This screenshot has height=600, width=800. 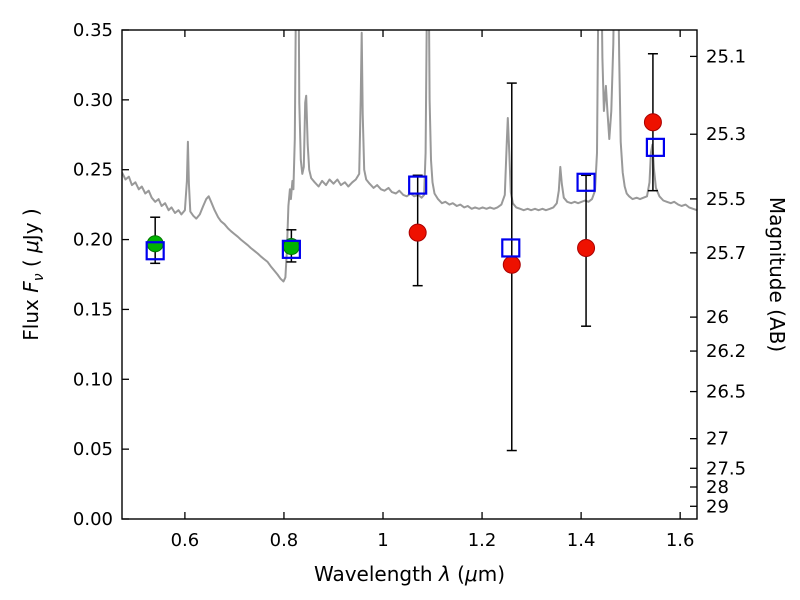 What do you see at coordinates (726, 199) in the screenshot?
I see `y-tick-label-right: 25.5` at bounding box center [726, 199].